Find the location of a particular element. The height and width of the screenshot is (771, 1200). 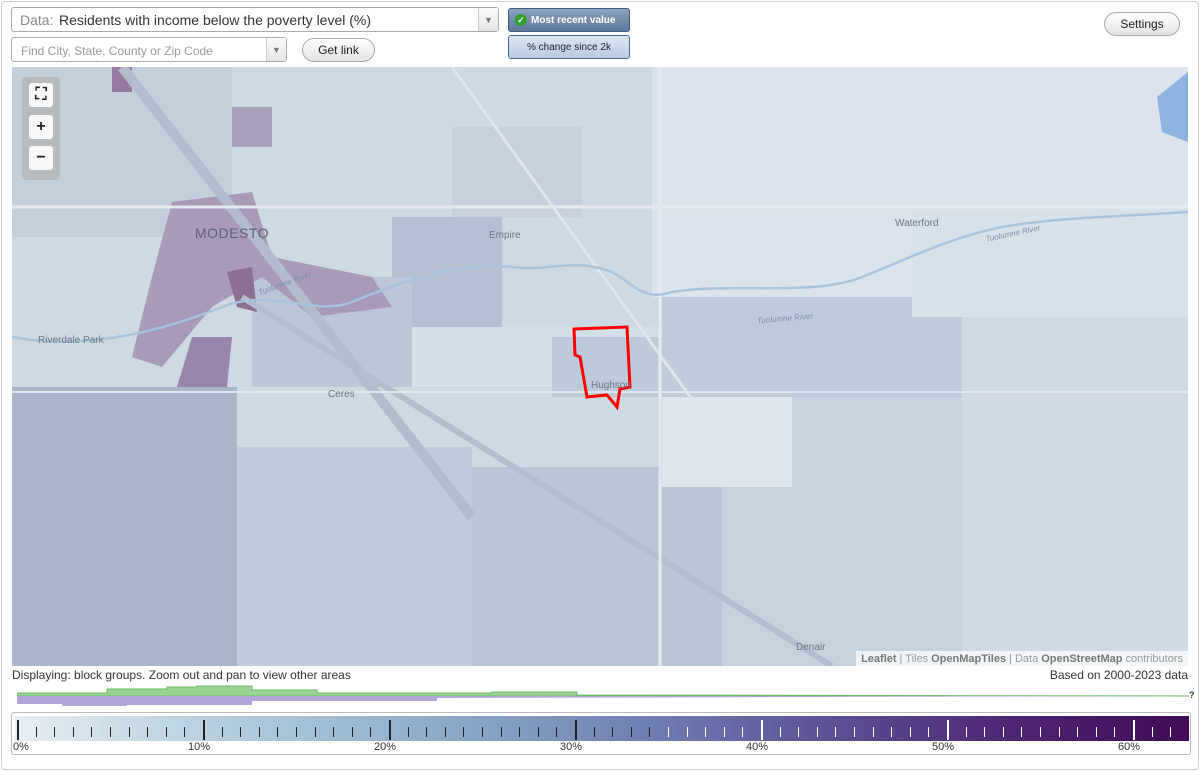

get-link-button: Get link is located at coordinates (338, 50).